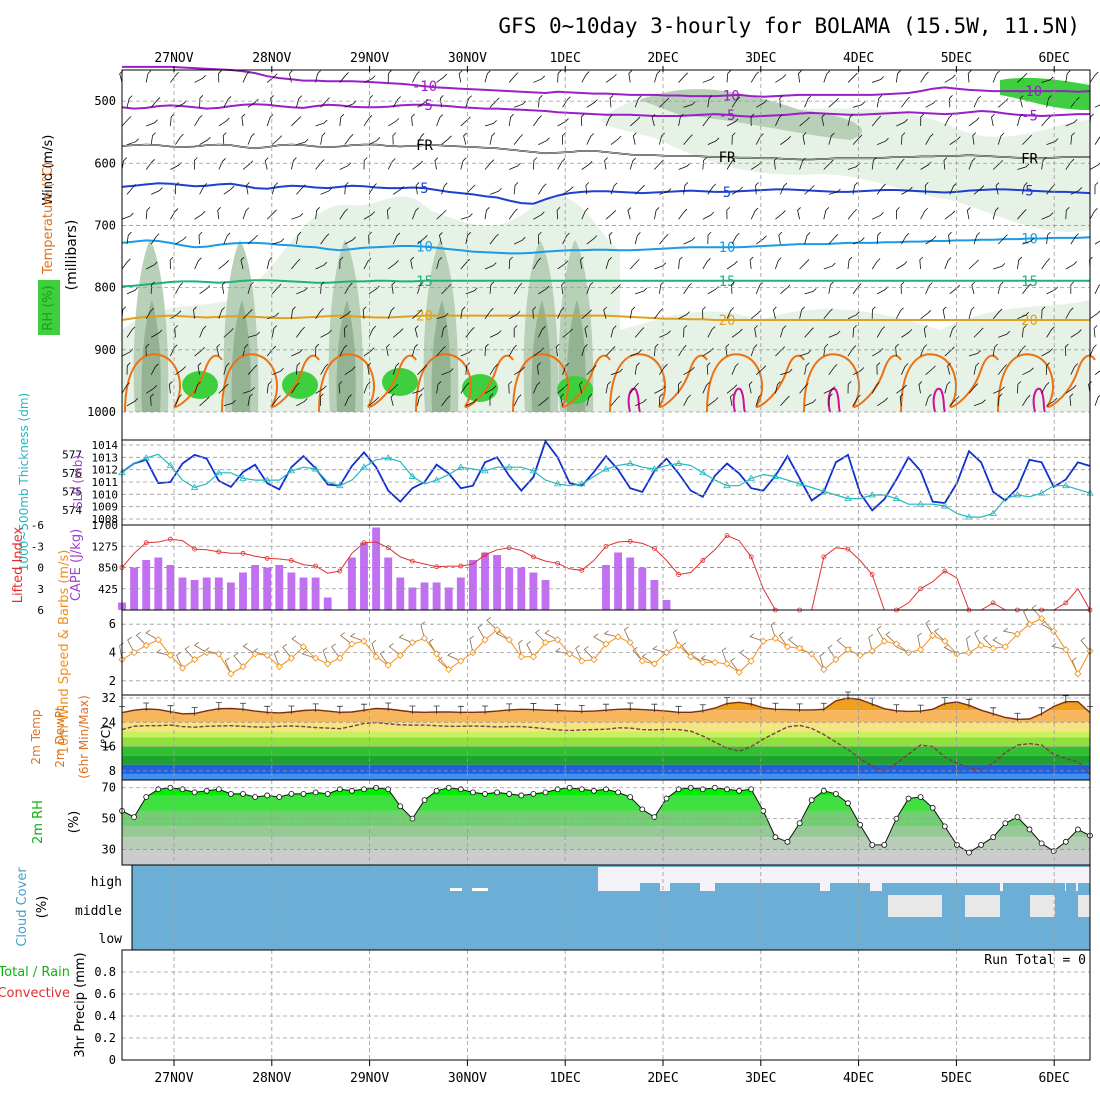  What do you see at coordinates (35, 993) in the screenshot?
I see `precip-legend-convective: Convective` at bounding box center [35, 993].